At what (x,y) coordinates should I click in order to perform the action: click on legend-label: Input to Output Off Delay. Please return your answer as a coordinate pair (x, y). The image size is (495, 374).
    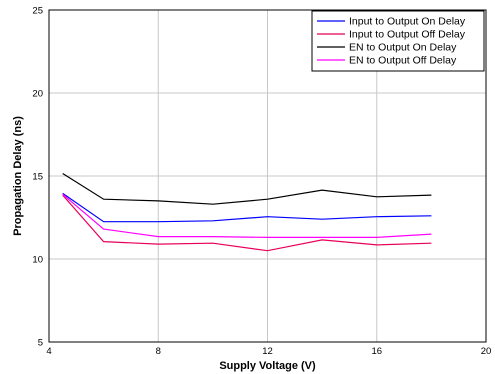
    Looking at the image, I should click on (407, 35).